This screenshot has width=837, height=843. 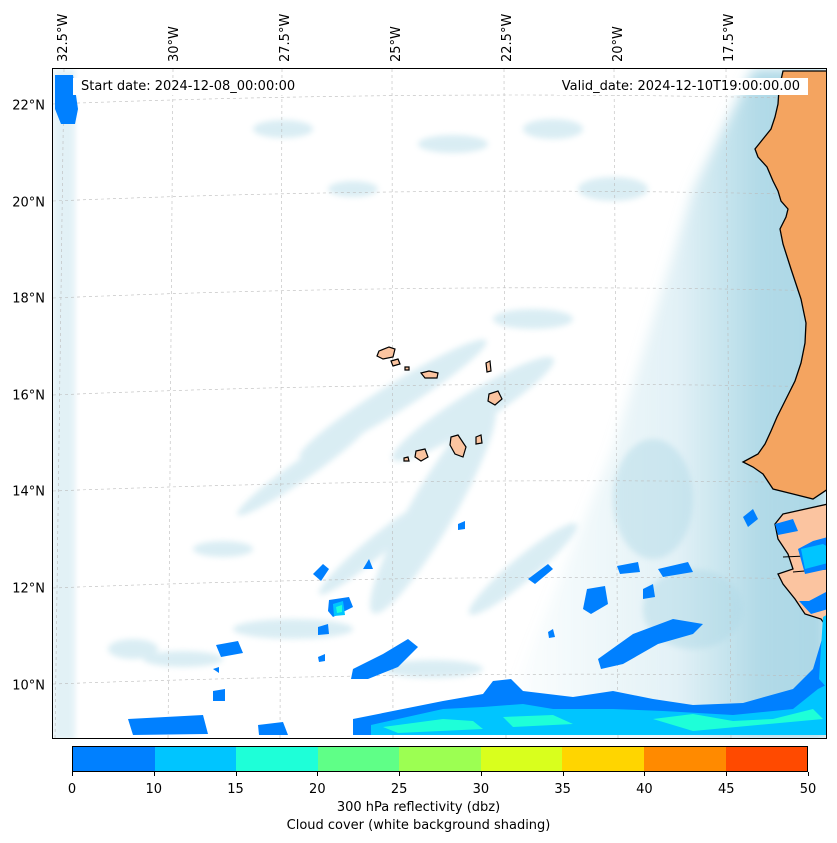 What do you see at coordinates (783, 285) in the screenshot?
I see `land-desert` at bounding box center [783, 285].